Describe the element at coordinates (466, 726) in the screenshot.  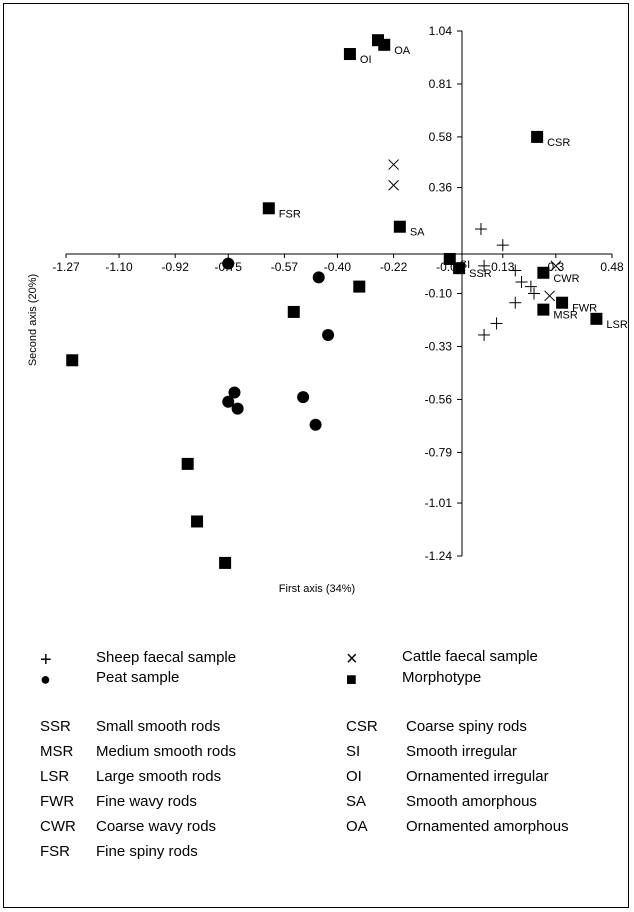
I see `abbr-text: Coarse spiny rods` at that location.